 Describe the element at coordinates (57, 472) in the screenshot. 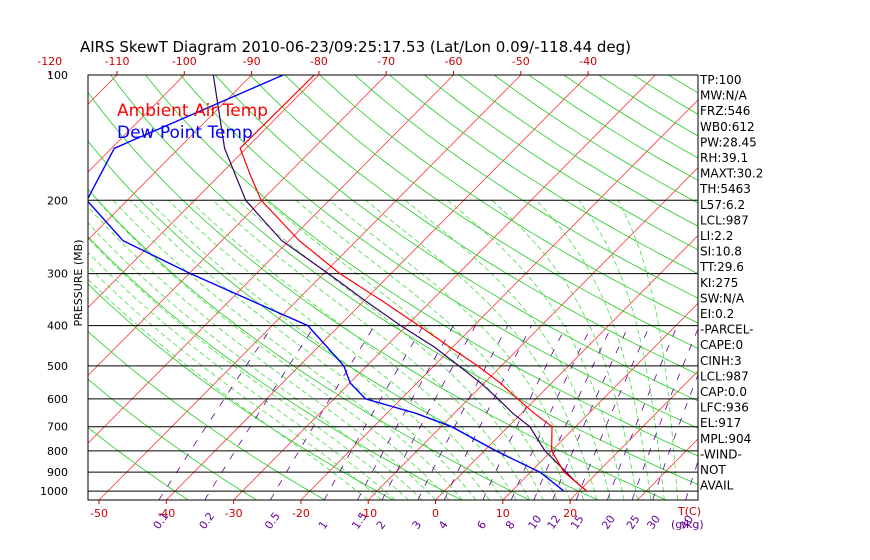

I see `pressure-tick-label: 900` at that location.